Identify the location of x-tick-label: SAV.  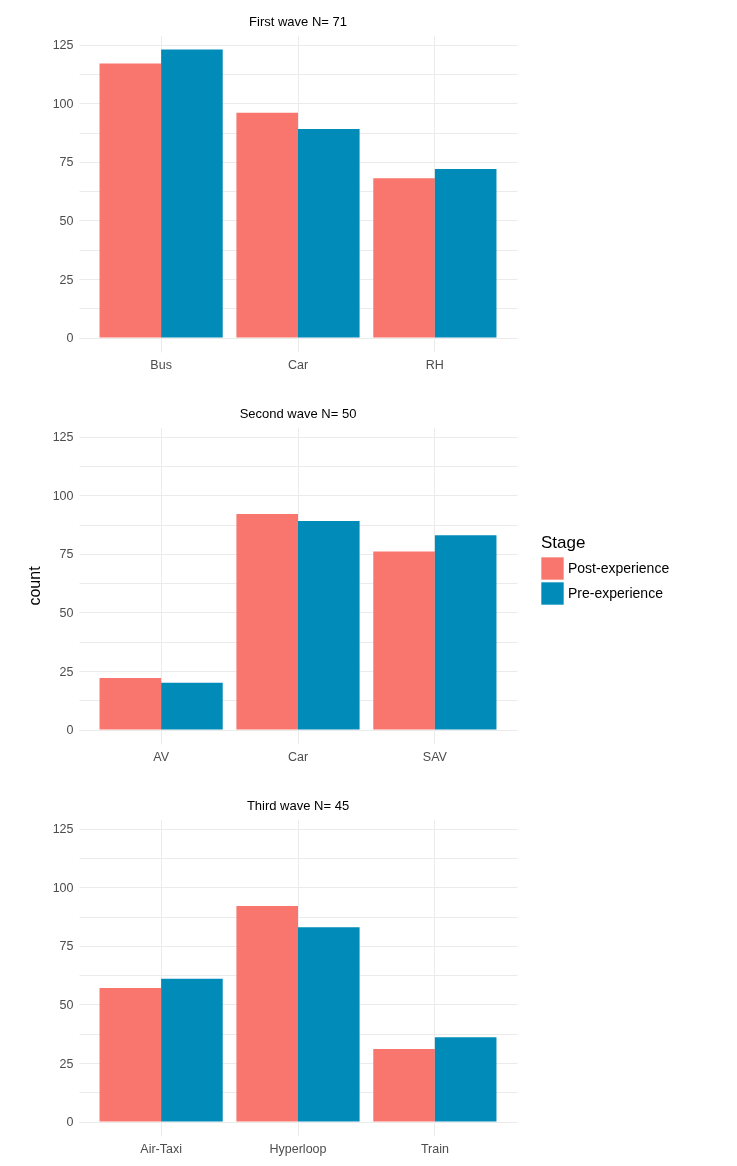
(435, 756).